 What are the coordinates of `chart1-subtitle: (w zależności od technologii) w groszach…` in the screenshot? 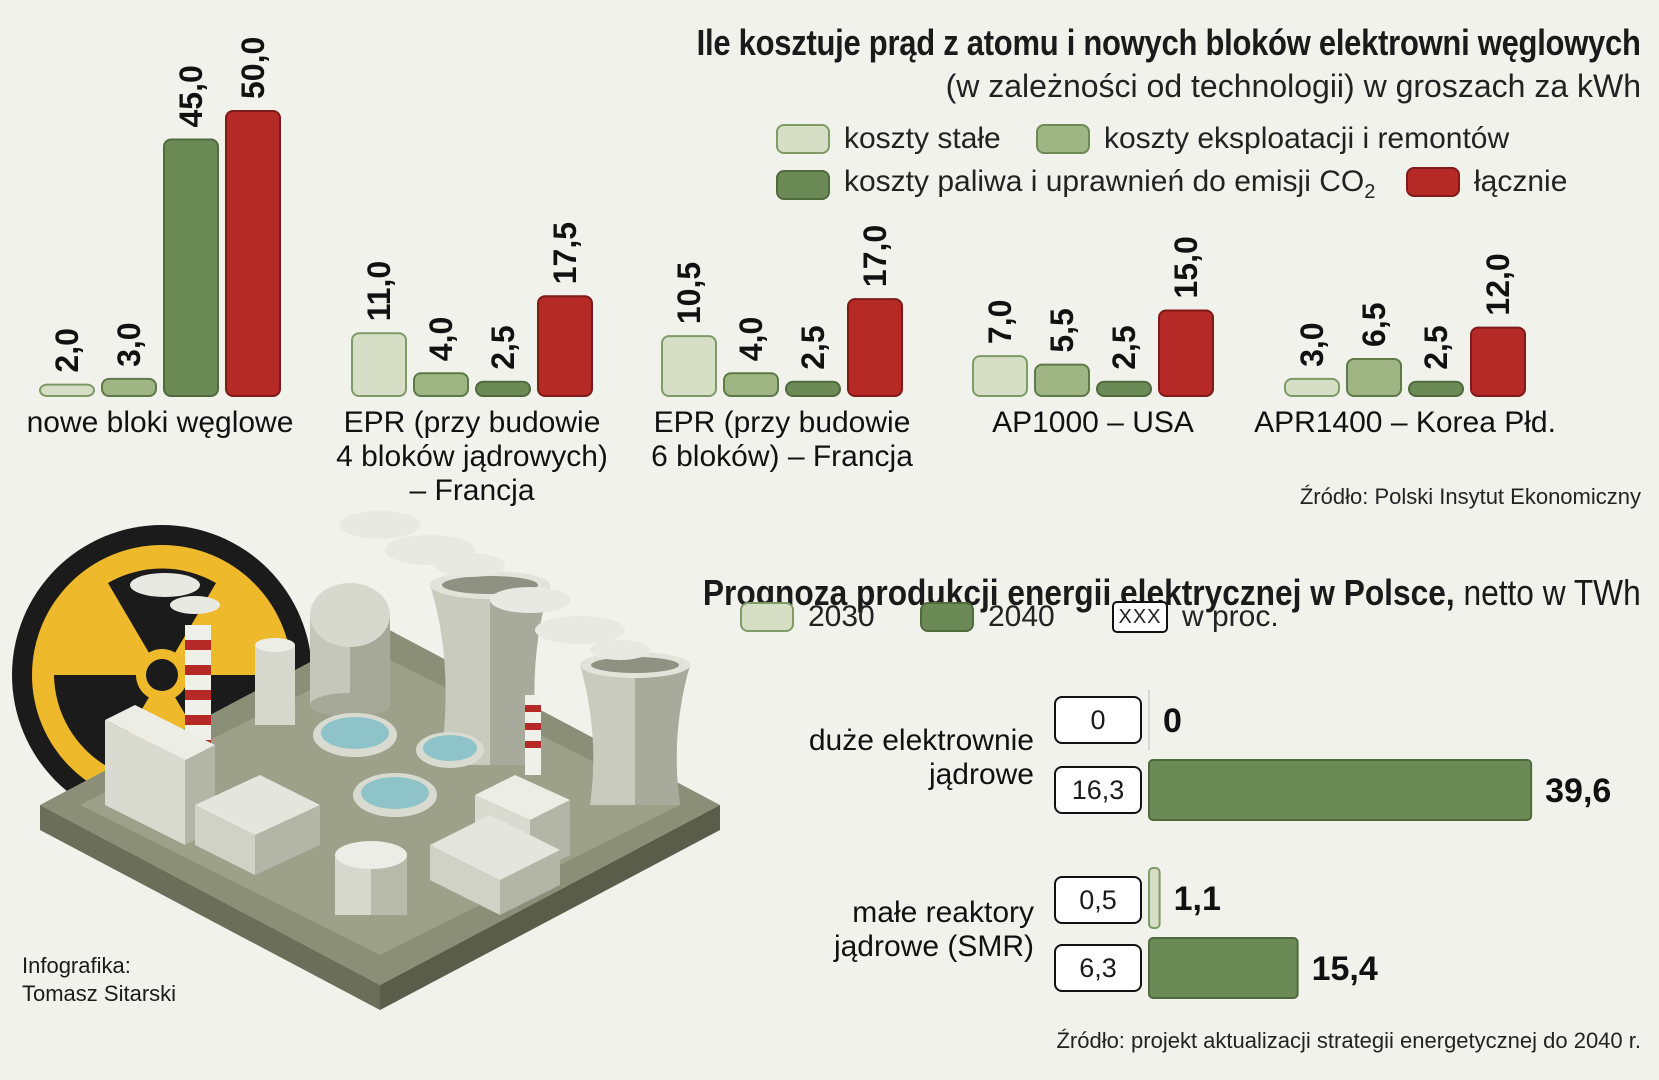 It's located at (1293, 86).